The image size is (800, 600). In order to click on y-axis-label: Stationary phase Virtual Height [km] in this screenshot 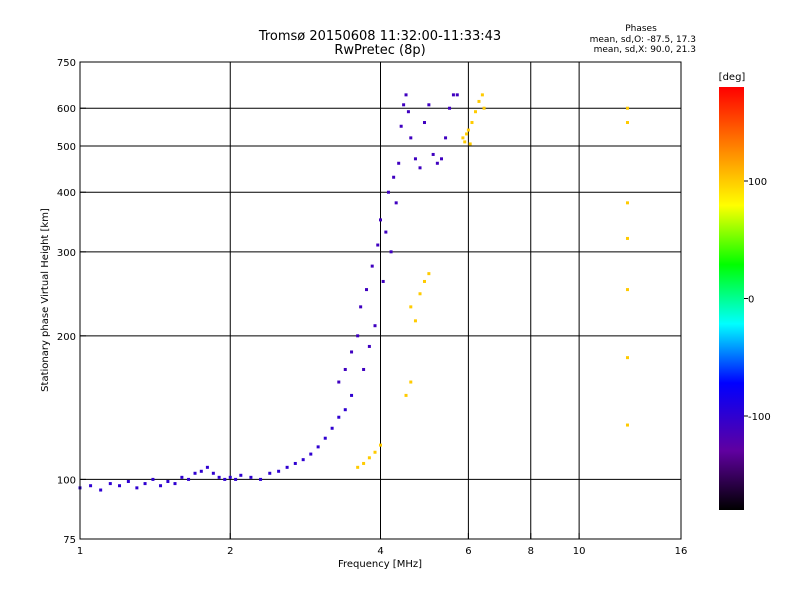, I will do `click(45, 300)`.